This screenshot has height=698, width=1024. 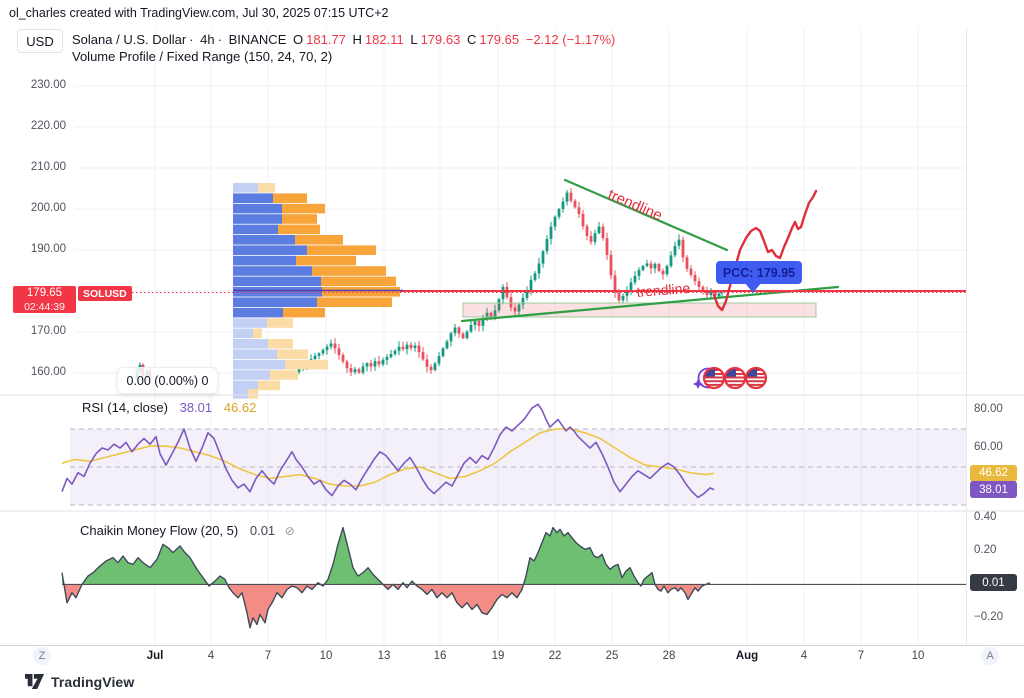 What do you see at coordinates (155, 656) in the screenshot?
I see `time-axis-label: Jul` at bounding box center [155, 656].